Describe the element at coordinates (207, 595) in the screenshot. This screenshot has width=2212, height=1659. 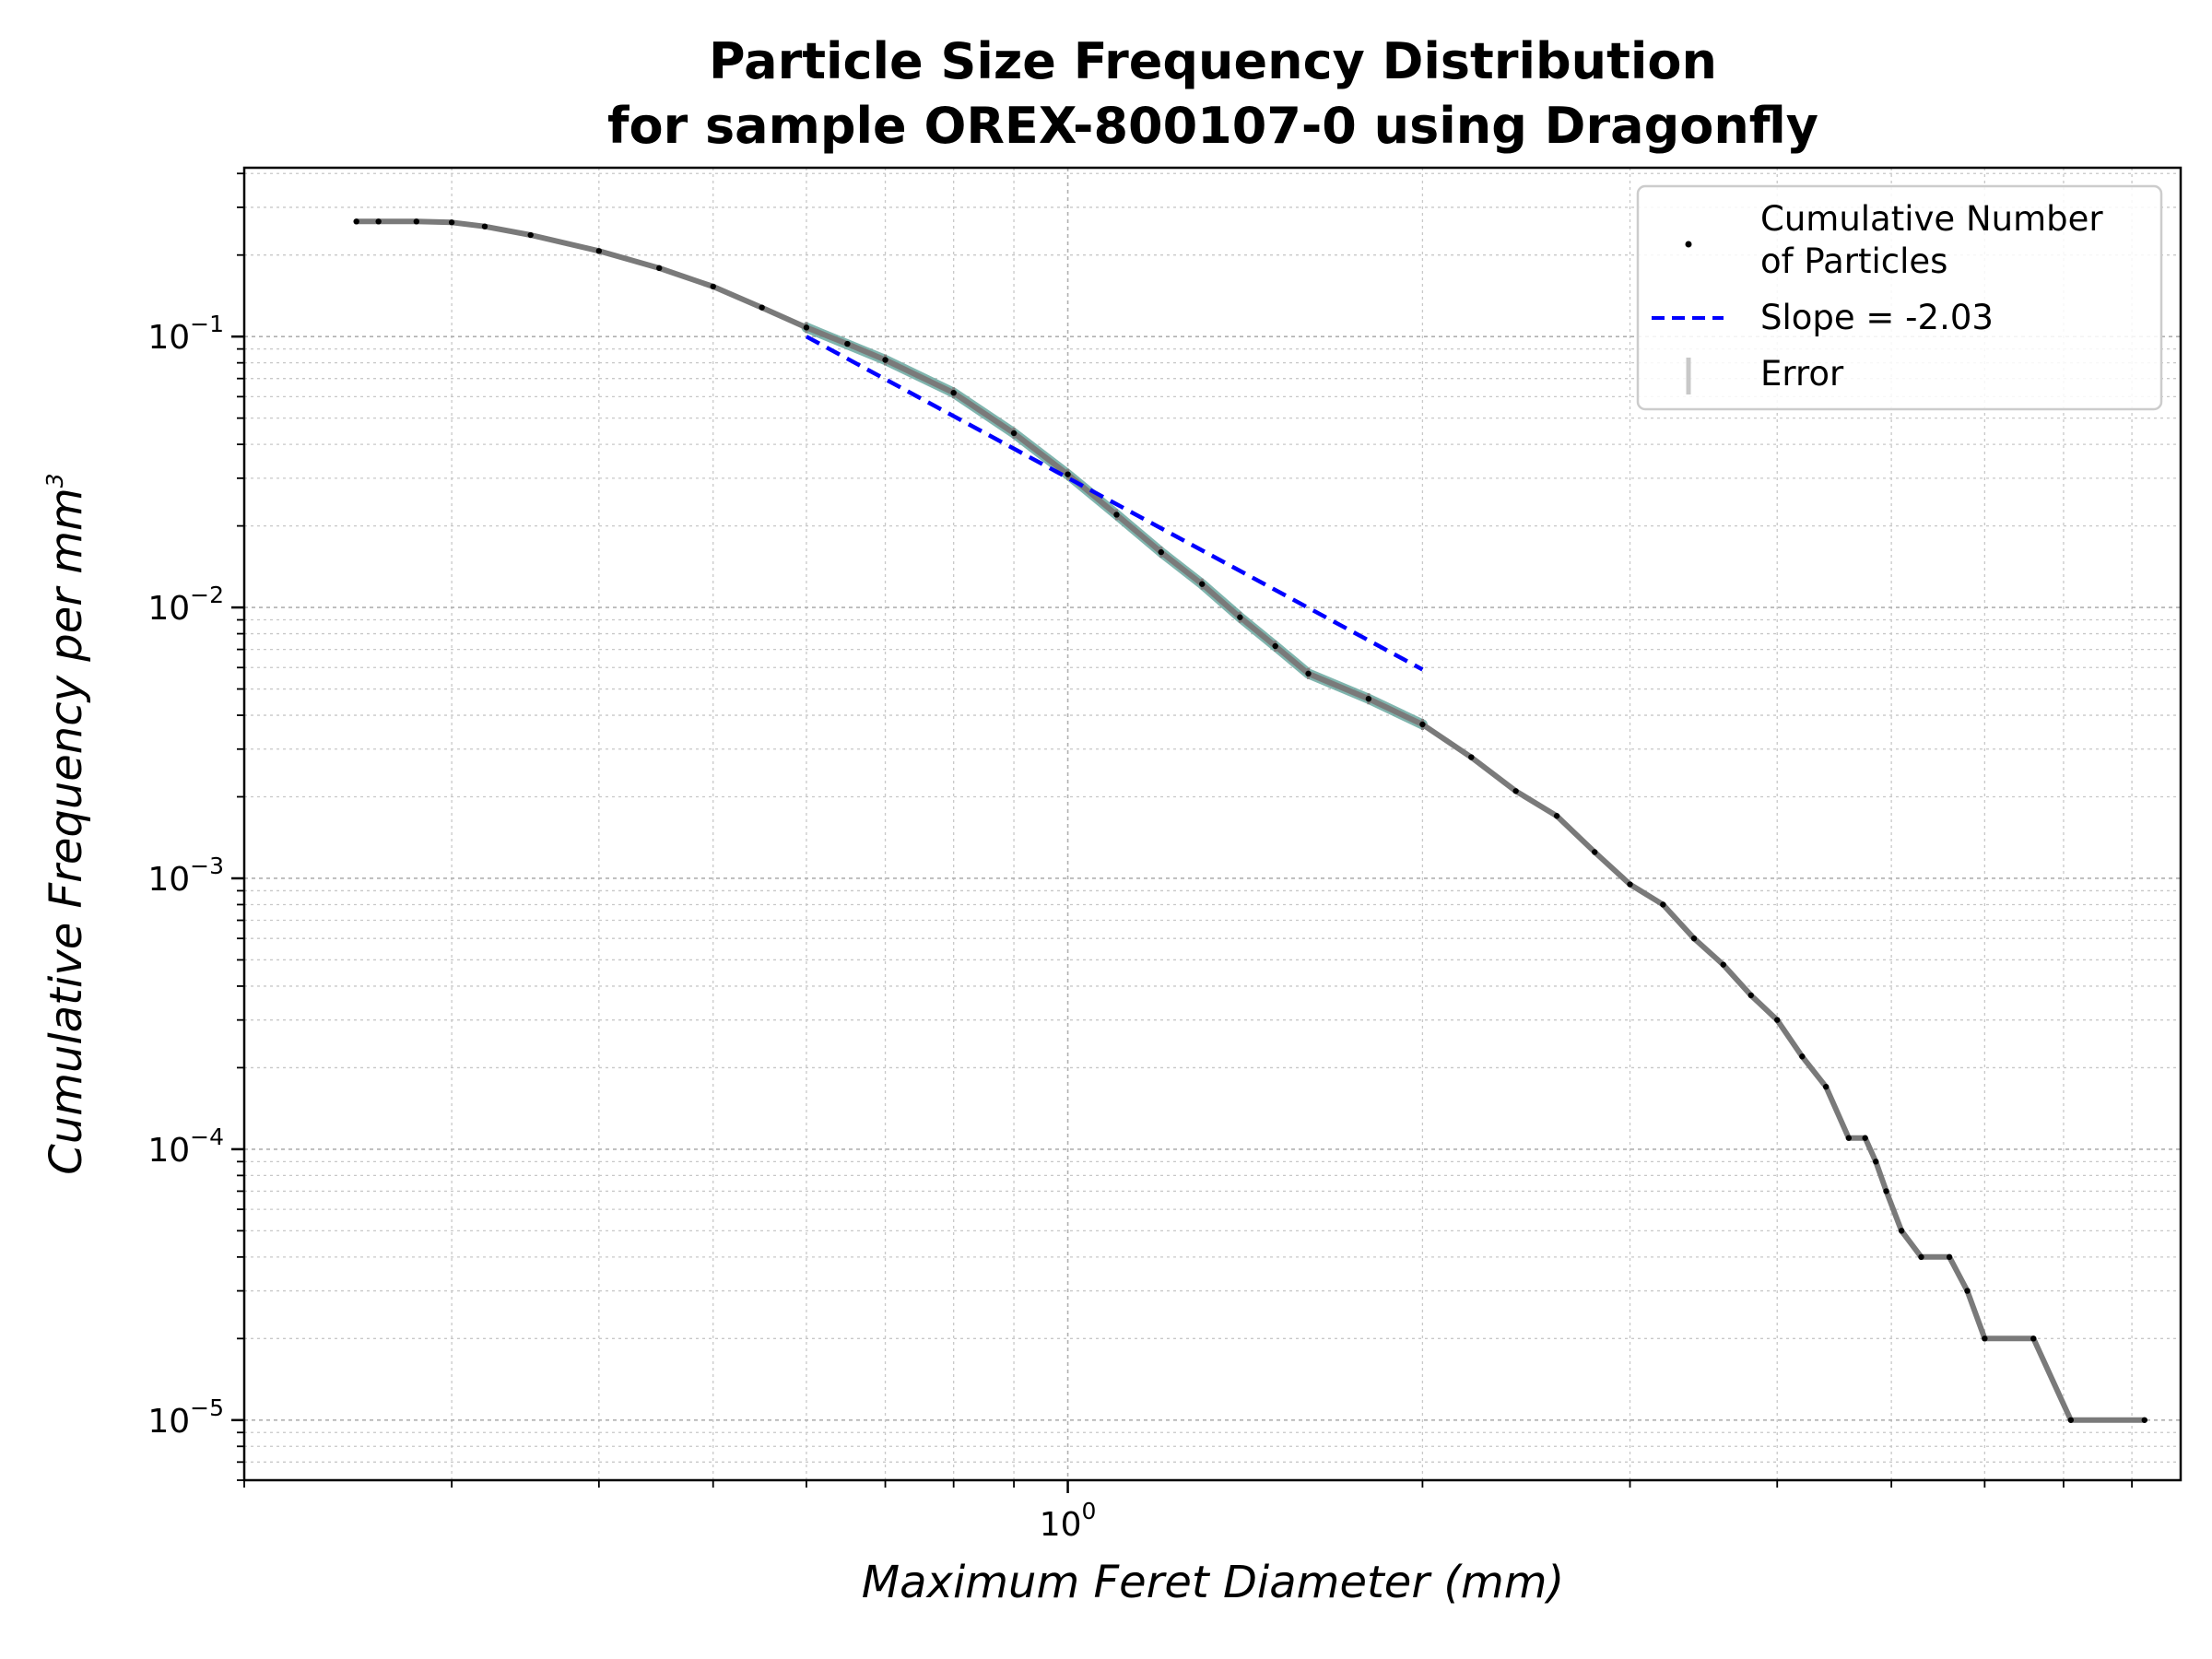
I see `y-tick-label-exponent: −2` at that location.